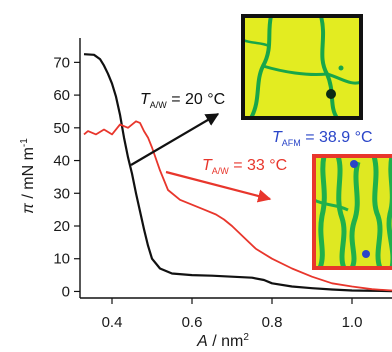 This screenshot has width=392, height=352. What do you see at coordinates (202, 341) in the screenshot?
I see `x-axis-label-symbol: A` at bounding box center [202, 341].